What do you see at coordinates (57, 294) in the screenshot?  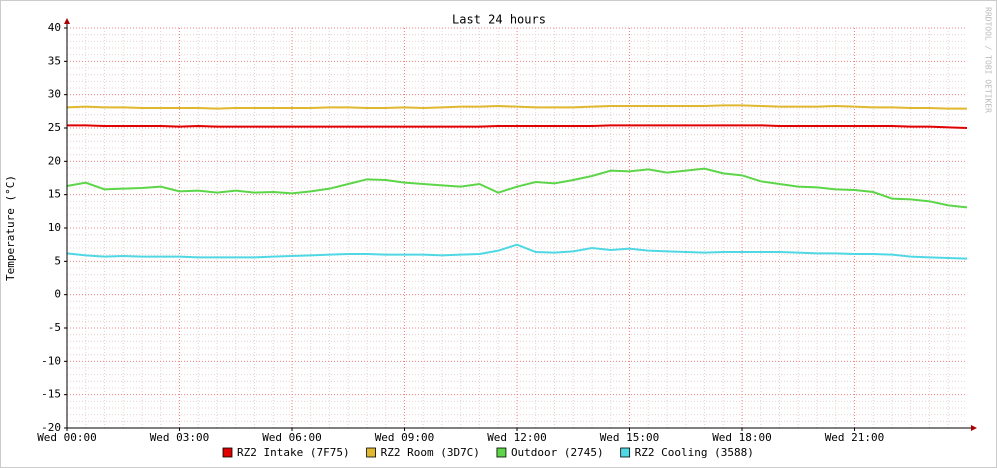 I see `y-tick-label: 0` at bounding box center [57, 294].